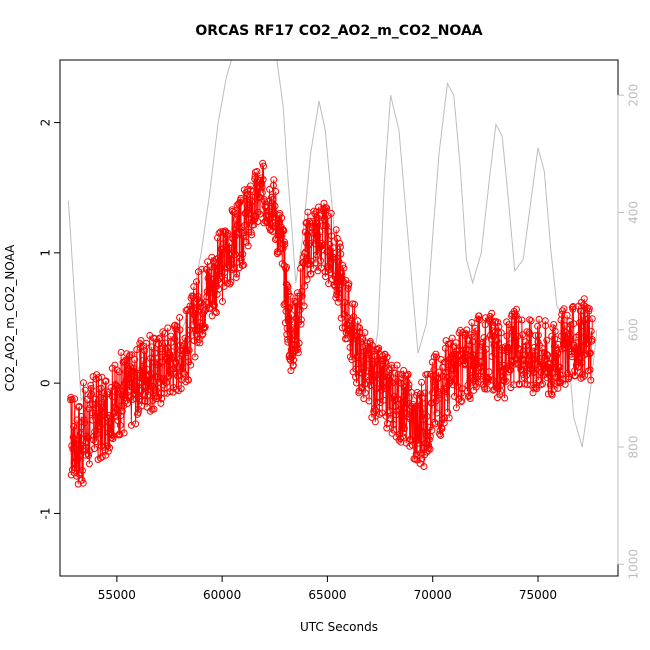  I want to click on x-tick-label: 70000, so click(433, 595).